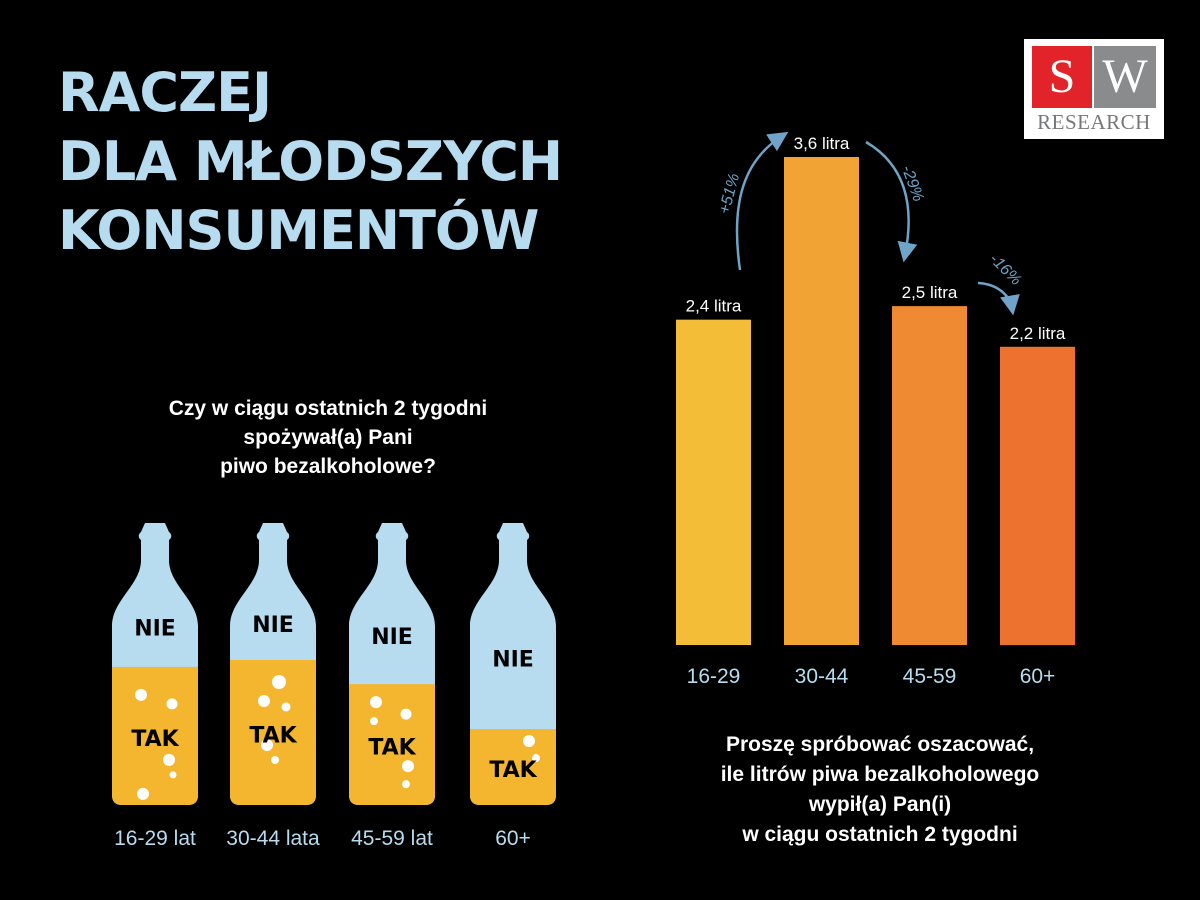  I want to click on bar-60+, so click(1037, 495).